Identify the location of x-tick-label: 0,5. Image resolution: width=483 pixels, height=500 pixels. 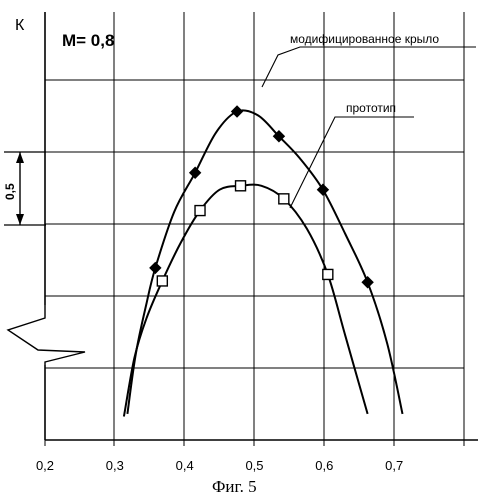
(254, 465).